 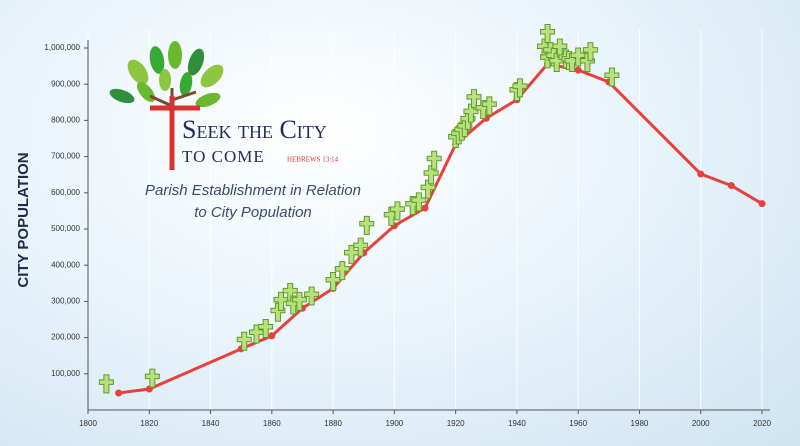 What do you see at coordinates (640, 423) in the screenshot?
I see `x-tick-label: 1980` at bounding box center [640, 423].